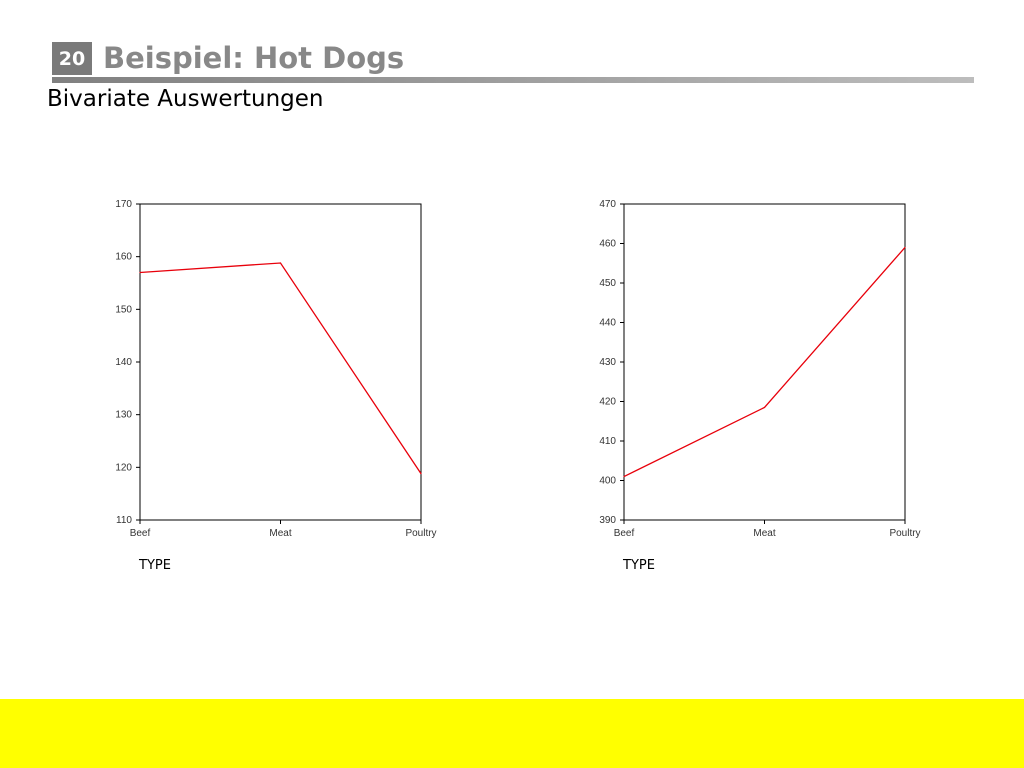 This screenshot has width=1024, height=768. What do you see at coordinates (123, 467) in the screenshot?
I see `y-tick-label: 120` at bounding box center [123, 467].